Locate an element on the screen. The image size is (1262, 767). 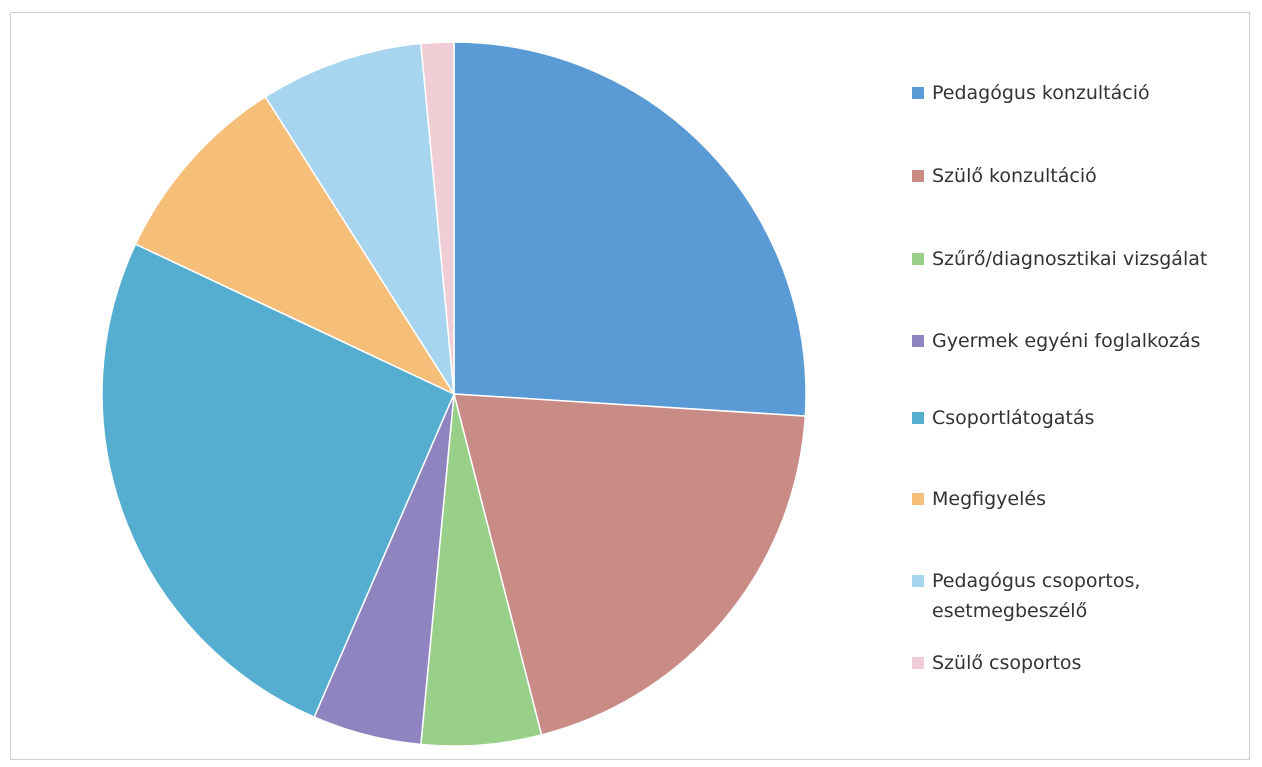
legend-item-csoportlatogatas: Csoportlátogatás is located at coordinates (1077, 418).